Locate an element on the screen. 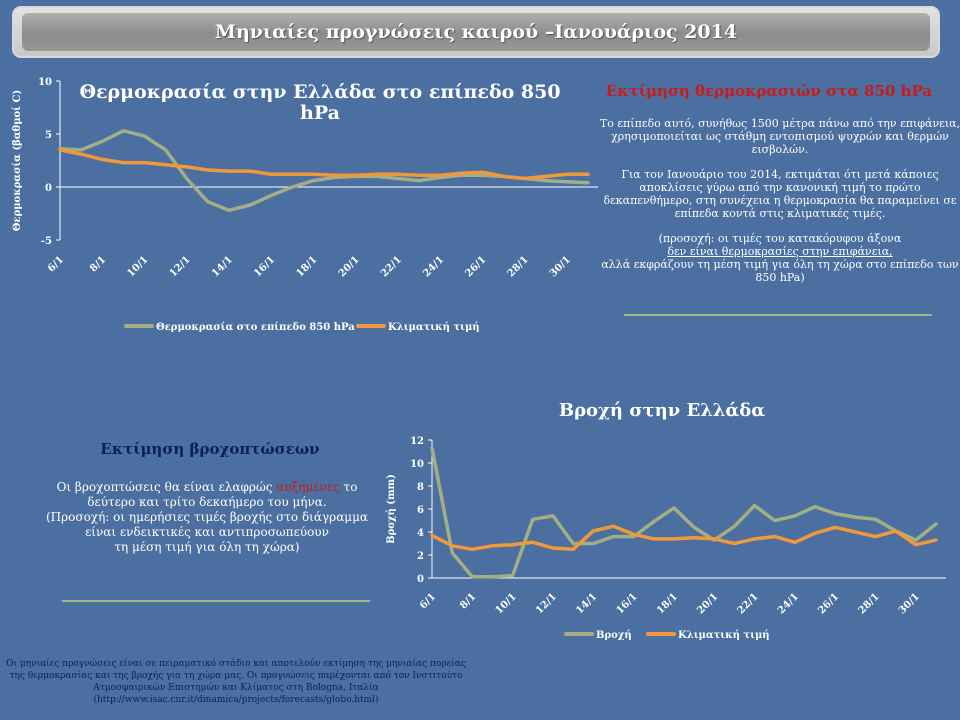 Image resolution: width=960 pixels, height=720 pixels. y-axis-label: Θερμοκρασία (βαθμοί C) is located at coordinates (17, 160).